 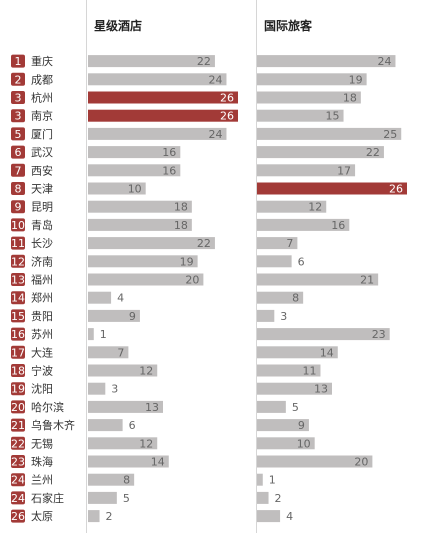 What do you see at coordinates (42, 298) in the screenshot?
I see `city-label: 郑州` at bounding box center [42, 298].